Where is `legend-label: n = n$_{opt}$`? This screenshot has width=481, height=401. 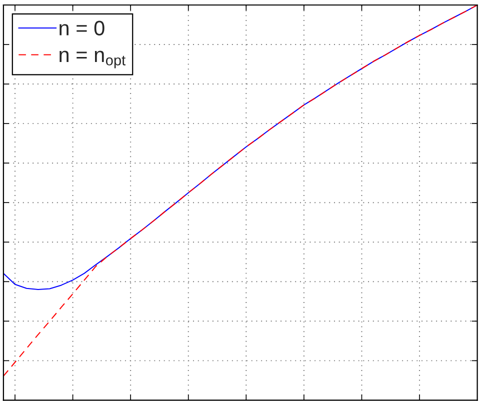
legend-label: n = n$_{opt}$ is located at coordinates (93, 59).